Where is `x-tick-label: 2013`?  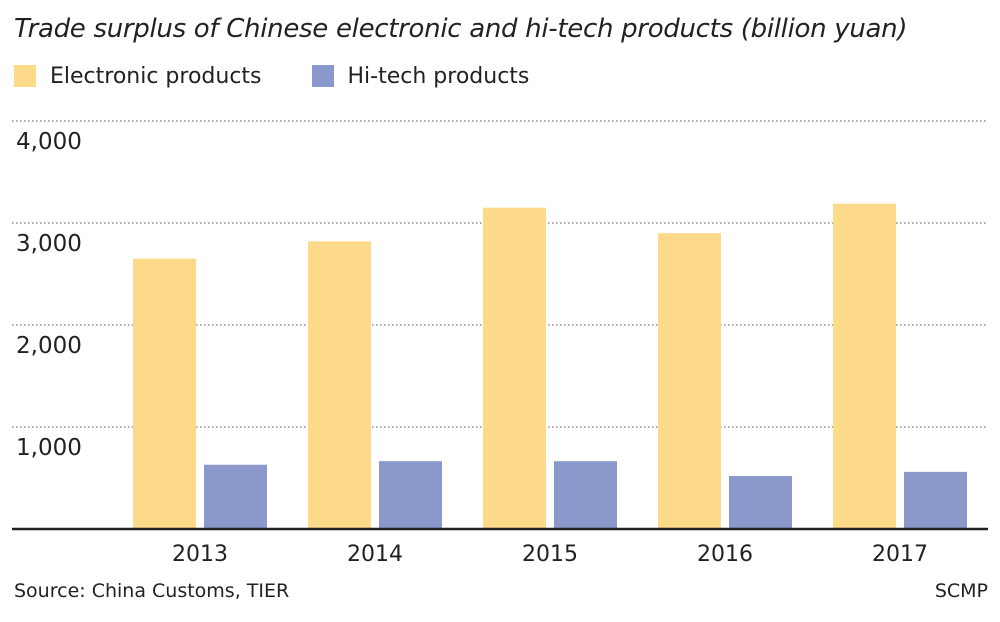 x-tick-label: 2013 is located at coordinates (200, 554).